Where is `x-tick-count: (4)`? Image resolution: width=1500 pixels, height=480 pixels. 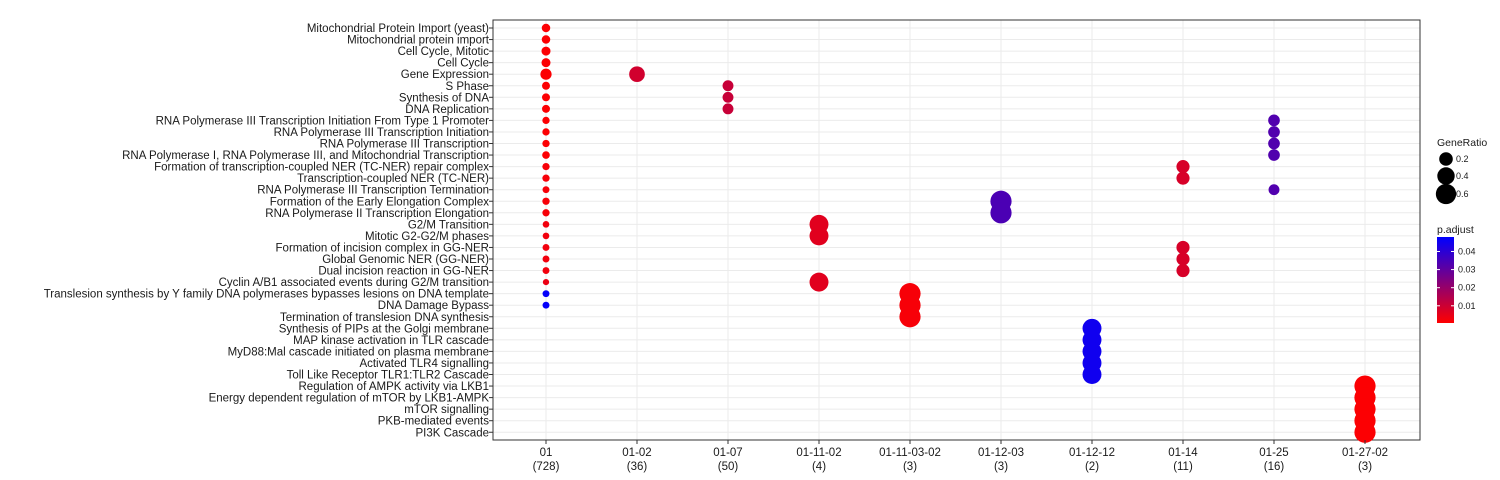
x-tick-count: (4) is located at coordinates (819, 467).